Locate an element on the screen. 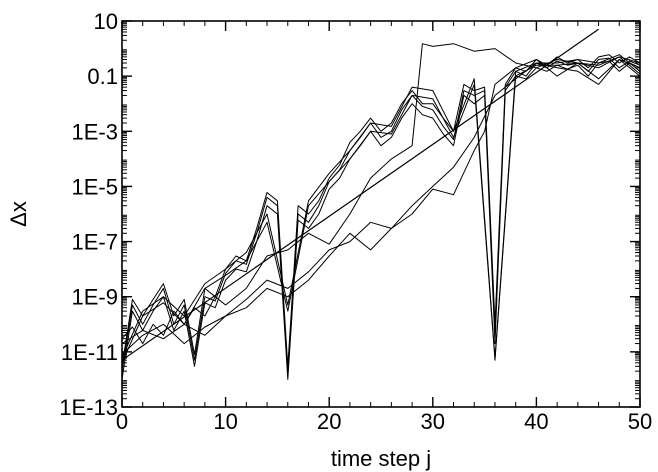  y-tick-label: 1E-7 is located at coordinates (95, 242).